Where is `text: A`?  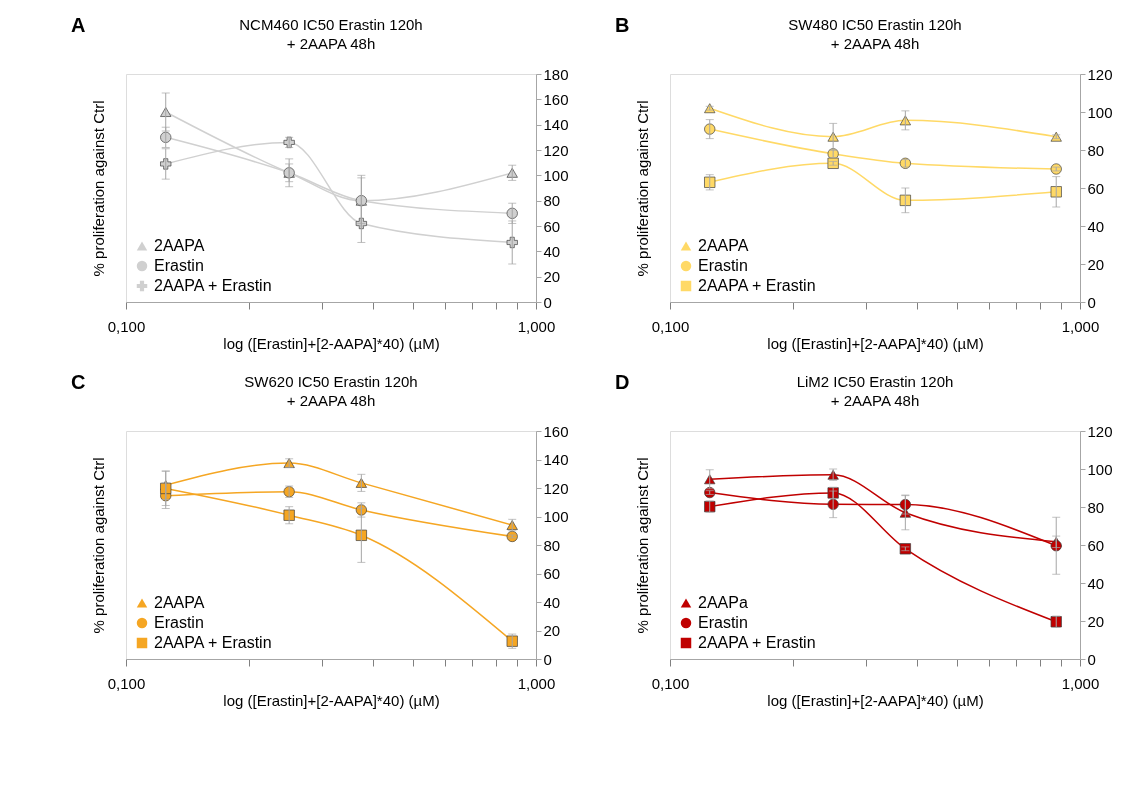 text: A is located at coordinates (78, 25).